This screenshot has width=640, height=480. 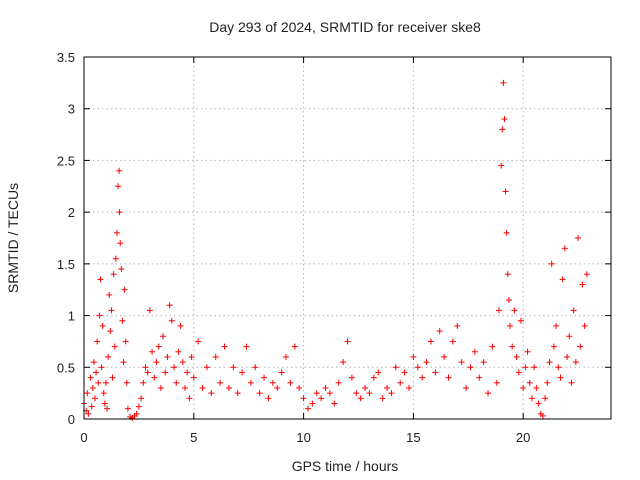 I want to click on y-tick-label: 2, so click(x=71, y=212).